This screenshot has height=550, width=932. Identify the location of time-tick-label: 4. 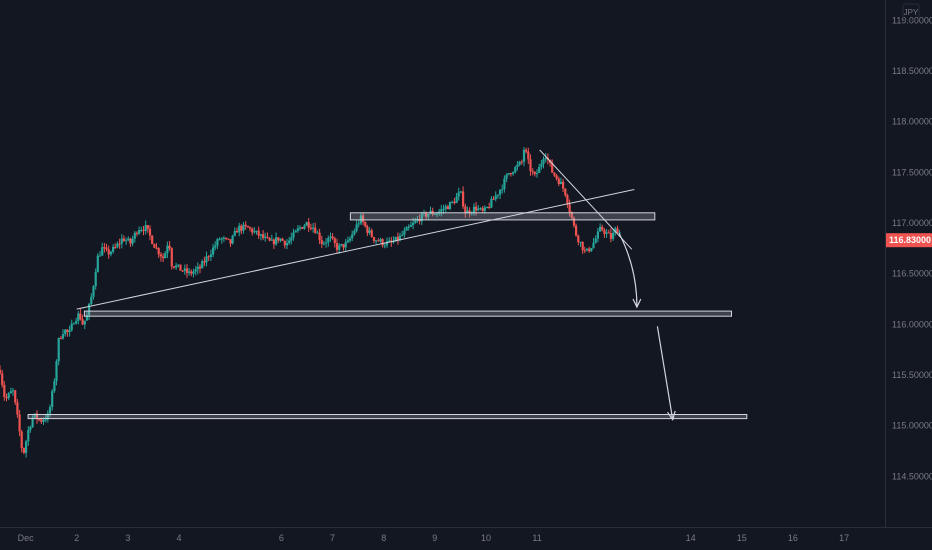
(178, 538).